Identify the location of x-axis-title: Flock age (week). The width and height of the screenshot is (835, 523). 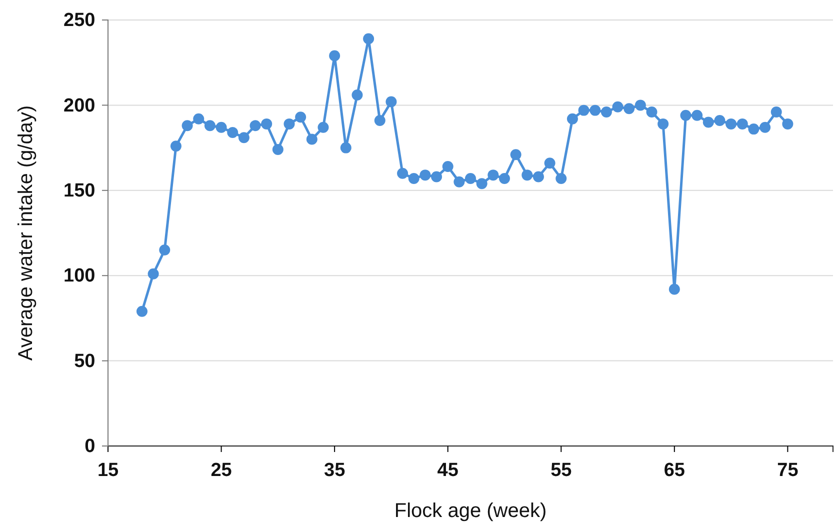
(470, 511).